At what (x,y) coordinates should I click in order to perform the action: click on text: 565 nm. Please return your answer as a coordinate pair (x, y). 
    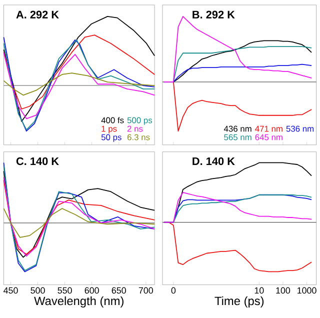
    Looking at the image, I should click on (238, 137).